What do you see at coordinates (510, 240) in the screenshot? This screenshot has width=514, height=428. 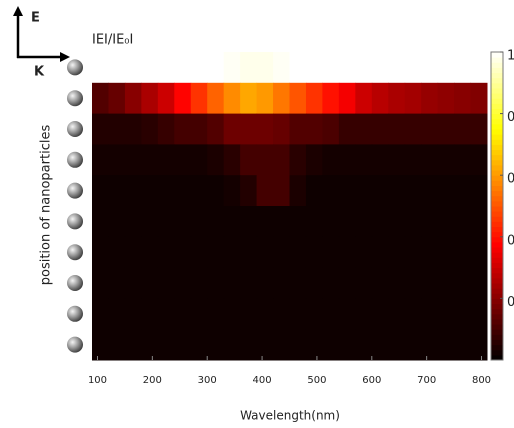 I see `colorbar-tick-label: 0.4` at bounding box center [510, 240].